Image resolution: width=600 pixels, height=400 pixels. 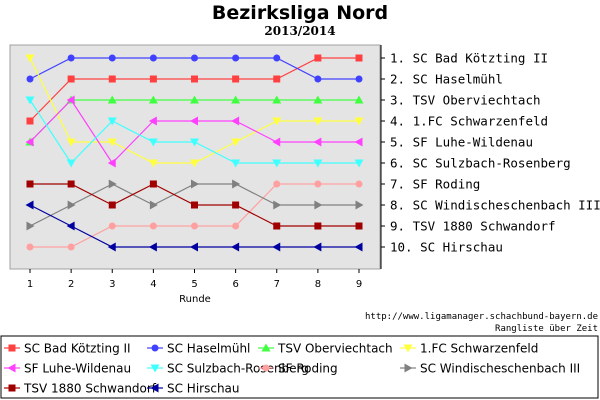 I want to click on legend-item: SC Windischeschenbach III, so click(x=490, y=369).